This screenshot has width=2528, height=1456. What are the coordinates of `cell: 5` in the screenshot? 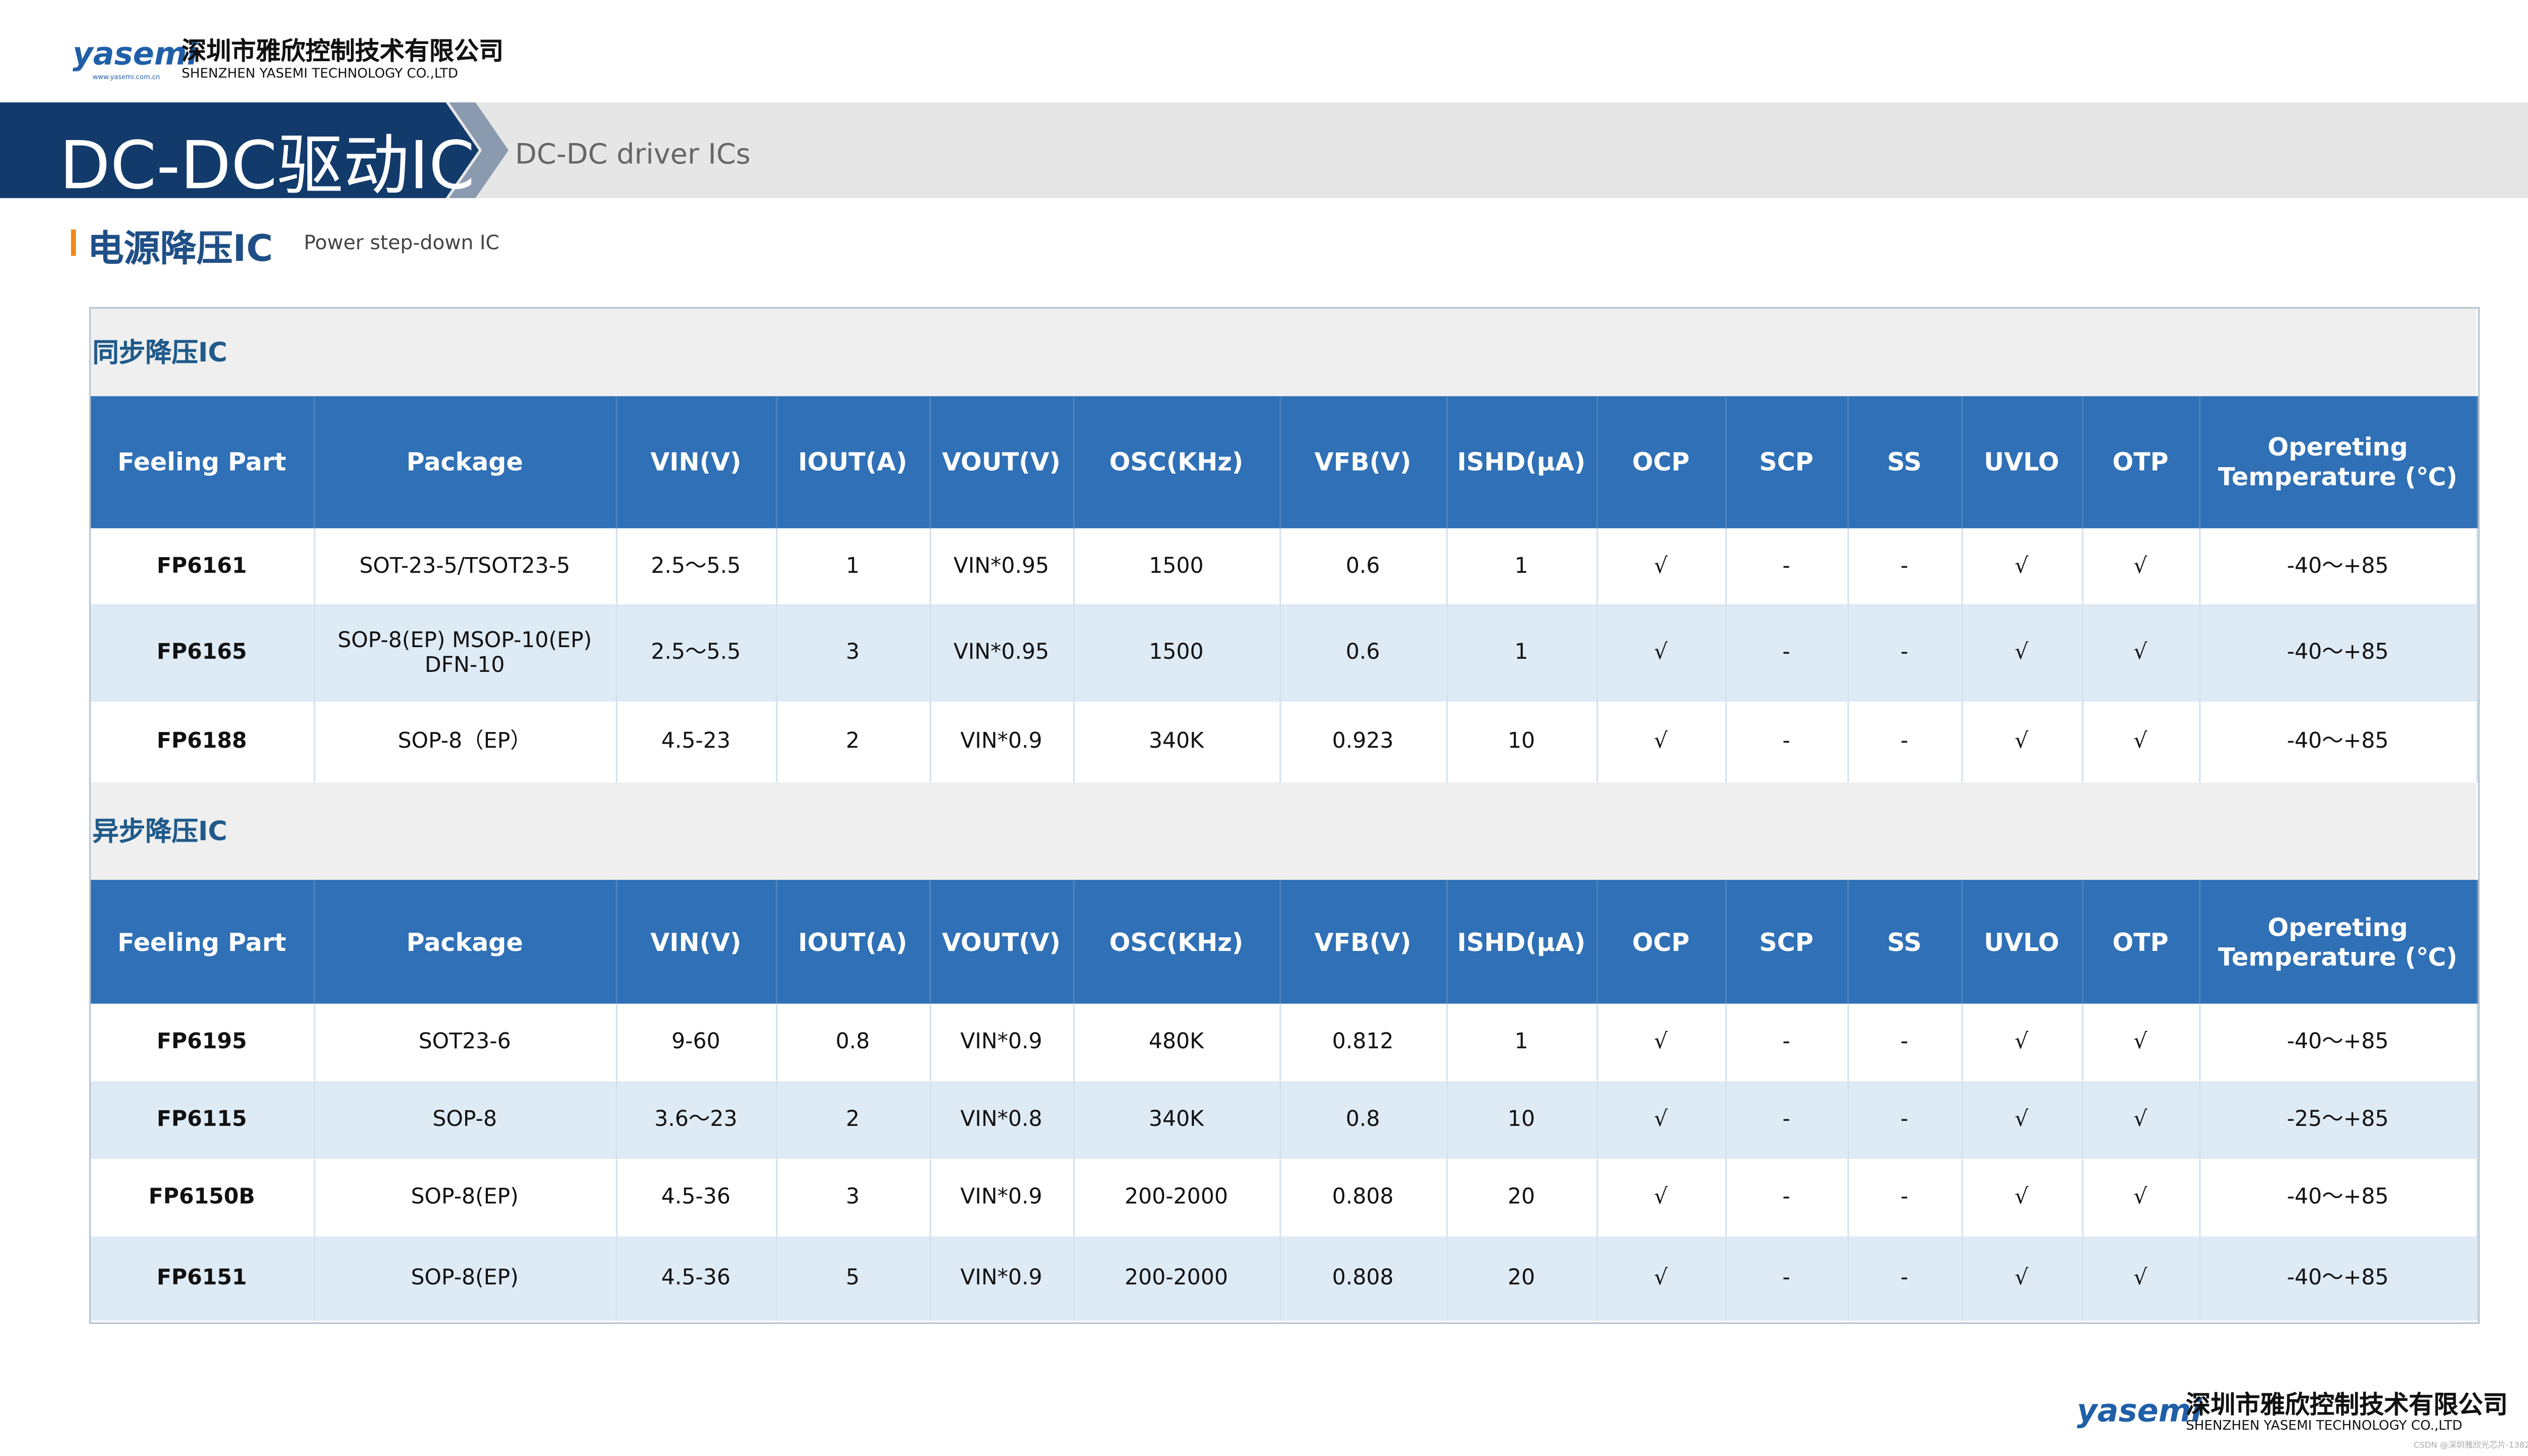 It's located at (854, 1278).